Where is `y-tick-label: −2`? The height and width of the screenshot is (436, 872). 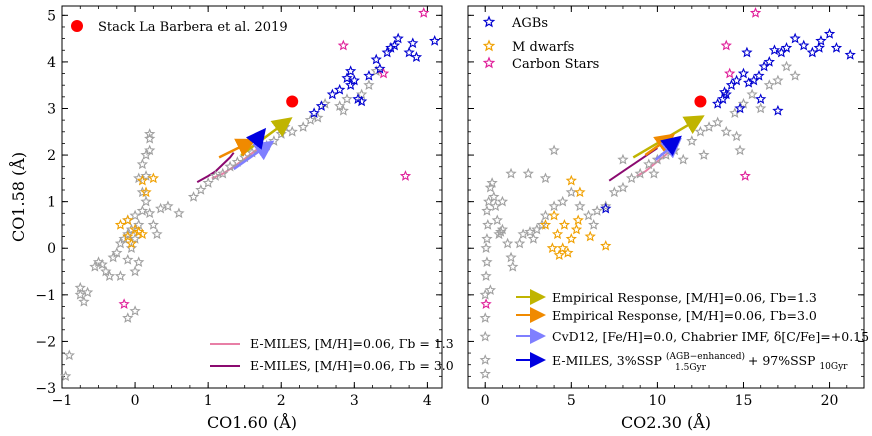 y-tick-label: −2 is located at coordinates (45, 342).